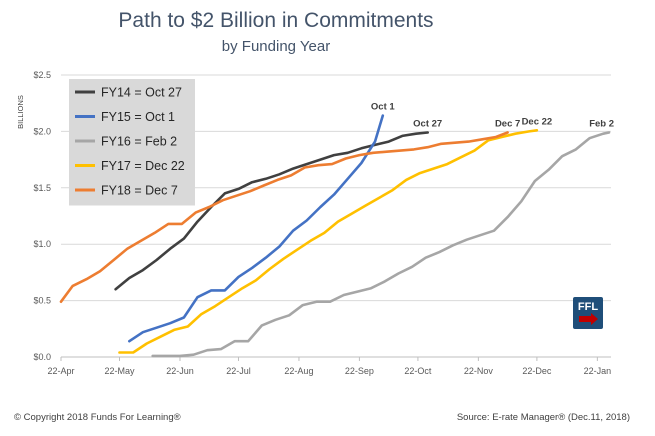 Image resolution: width=655 pixels, height=436 pixels. I want to click on x-tick-label: 22-Sep, so click(359, 371).